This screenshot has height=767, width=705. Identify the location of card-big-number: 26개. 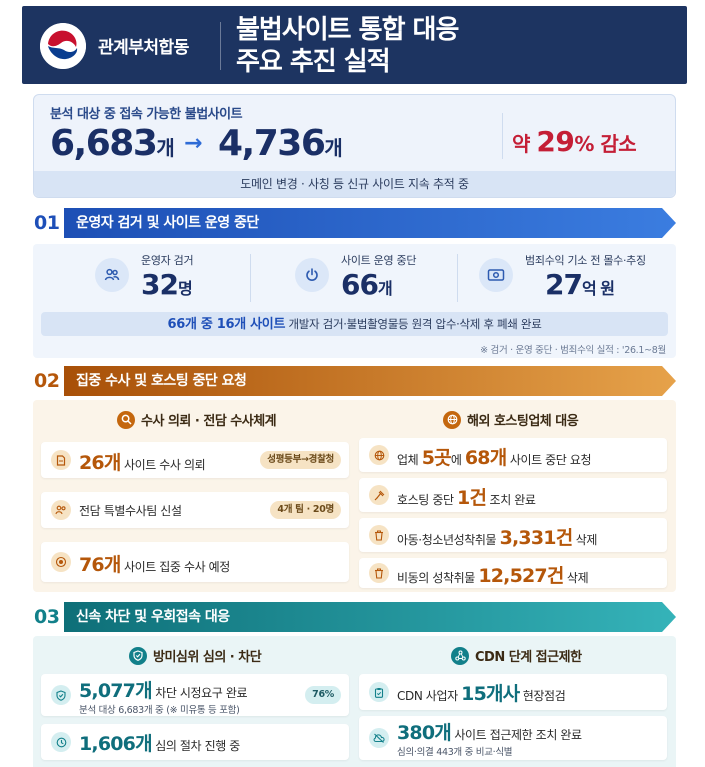
(100, 463).